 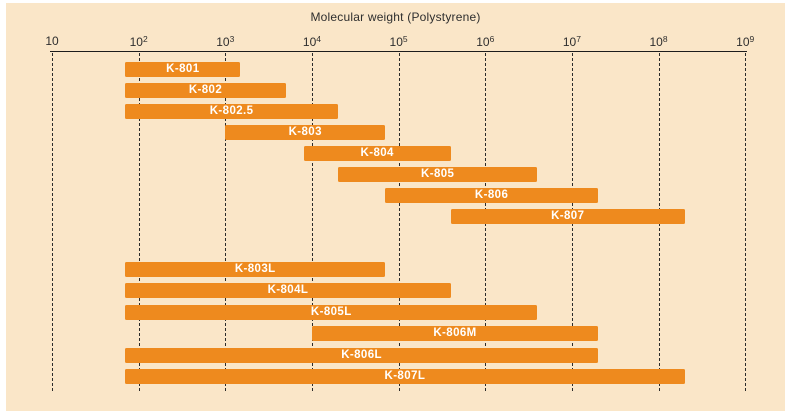 I want to click on bar-k-802.5: K-802.5, so click(x=231, y=111).